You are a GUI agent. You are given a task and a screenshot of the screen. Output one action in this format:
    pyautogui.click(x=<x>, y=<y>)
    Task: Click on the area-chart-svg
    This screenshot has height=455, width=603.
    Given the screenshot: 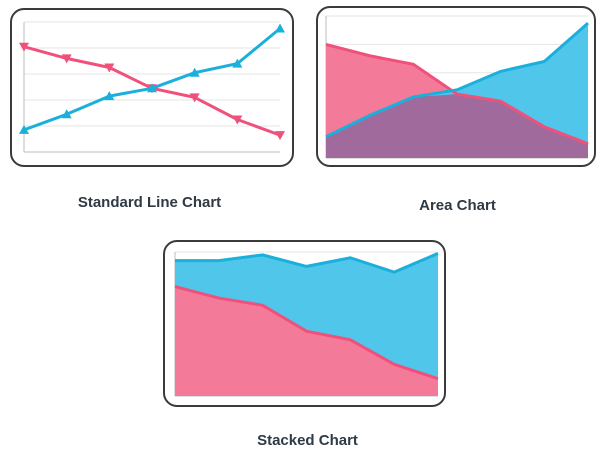 What is the action you would take?
    pyautogui.click(x=457, y=87)
    